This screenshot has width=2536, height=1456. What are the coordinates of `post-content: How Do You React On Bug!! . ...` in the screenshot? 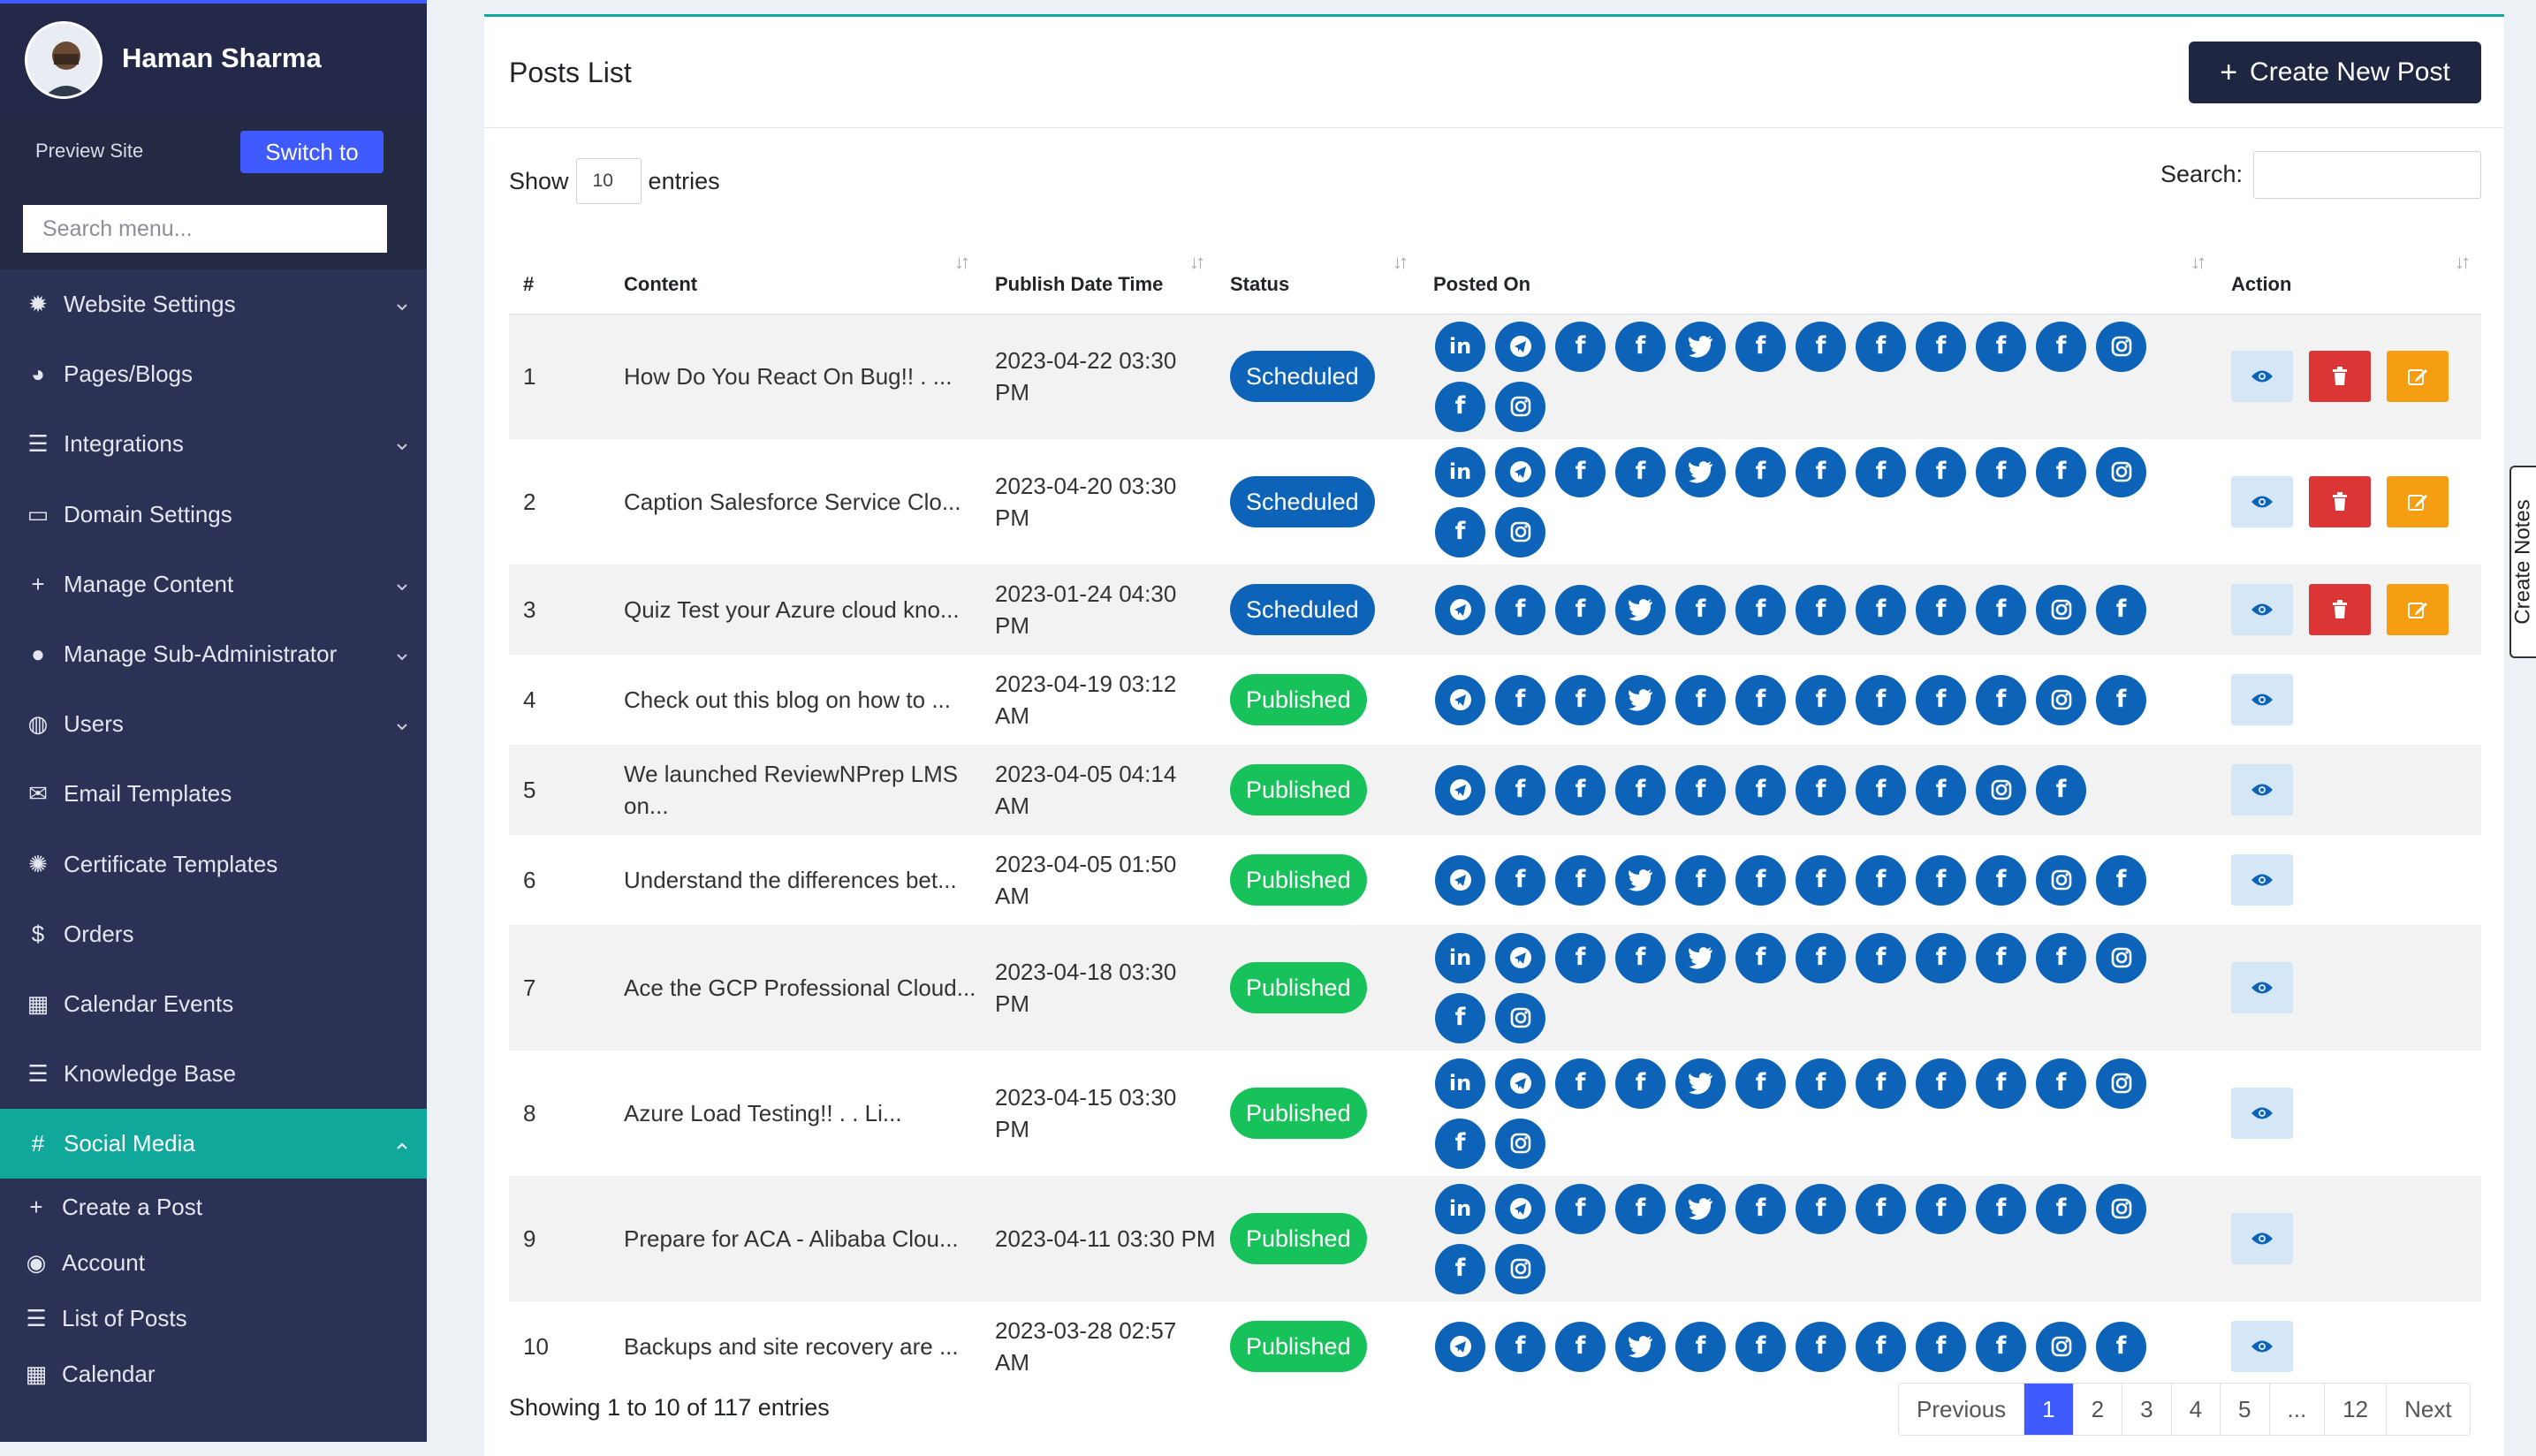 It's located at (796, 376).